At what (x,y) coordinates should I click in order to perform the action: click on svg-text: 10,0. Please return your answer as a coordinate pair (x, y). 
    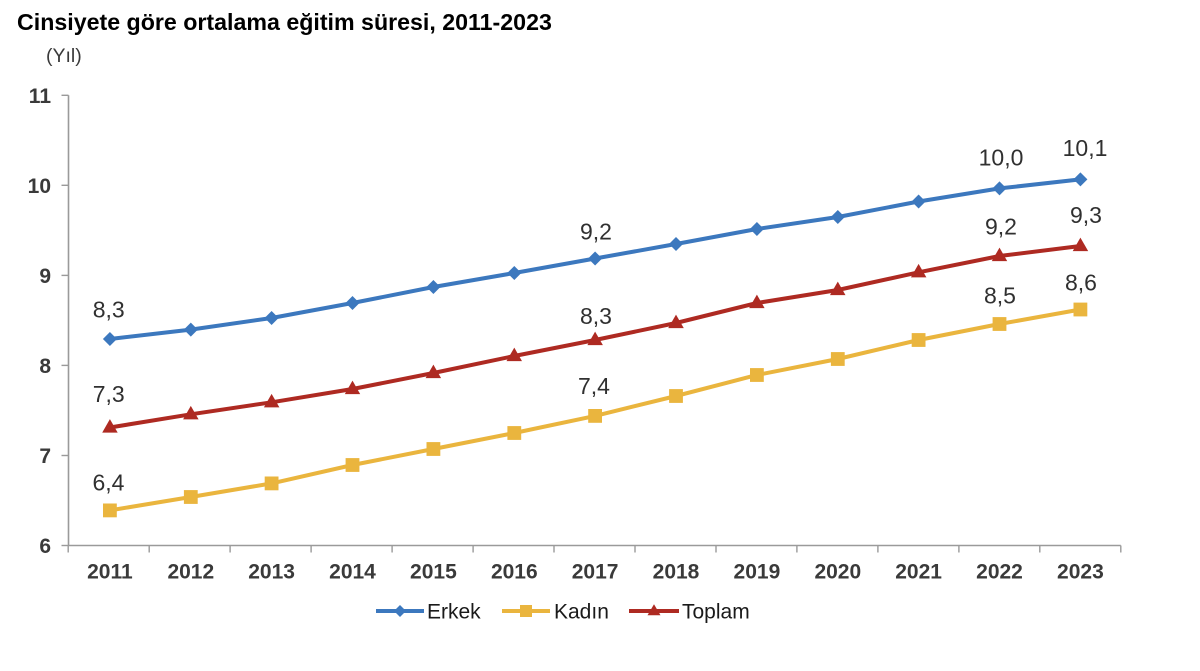
    Looking at the image, I should click on (1001, 157).